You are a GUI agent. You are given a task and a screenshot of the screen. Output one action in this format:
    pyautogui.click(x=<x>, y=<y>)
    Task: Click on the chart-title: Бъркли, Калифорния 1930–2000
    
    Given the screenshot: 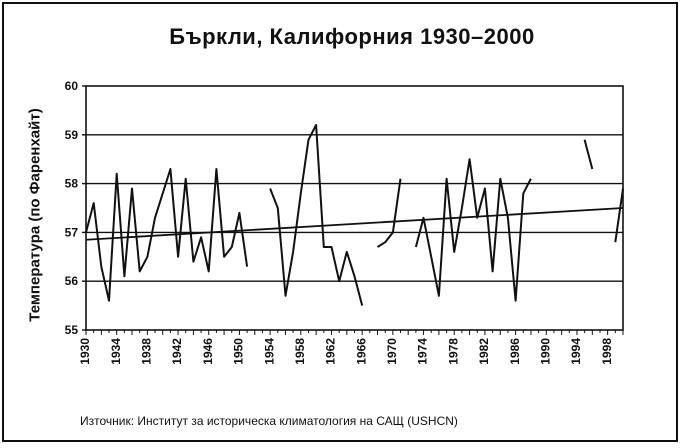 What is the action you would take?
    pyautogui.click(x=352, y=36)
    